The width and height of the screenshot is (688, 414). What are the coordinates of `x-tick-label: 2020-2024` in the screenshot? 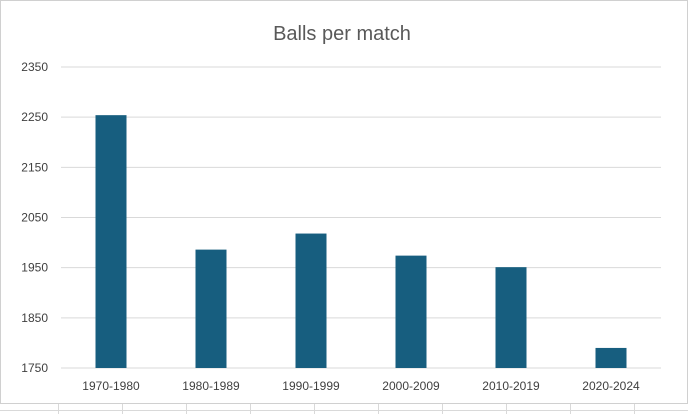 It's located at (611, 386).